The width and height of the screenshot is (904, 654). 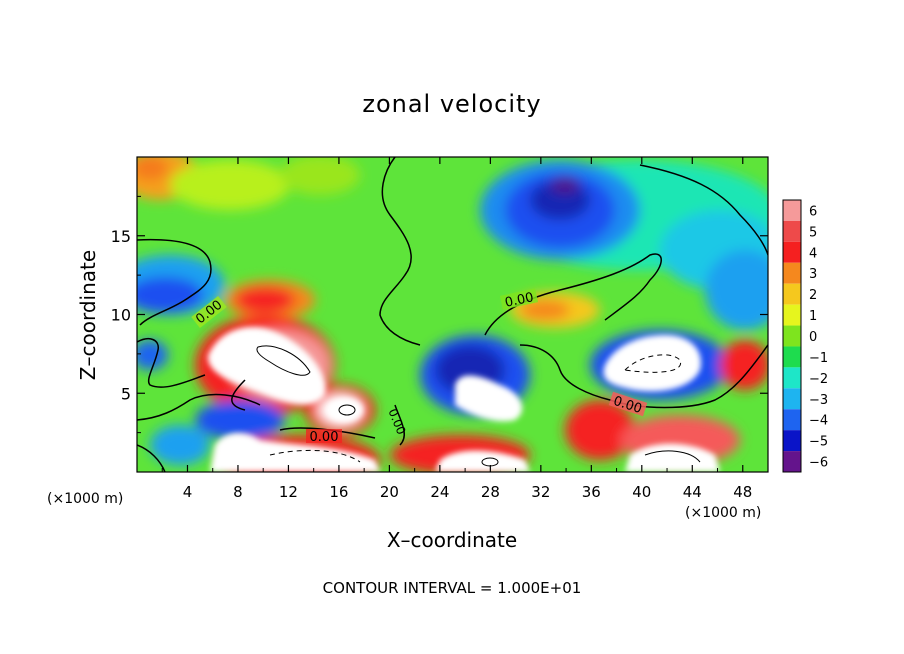 I want to click on colorbar-frame, so click(x=792, y=336).